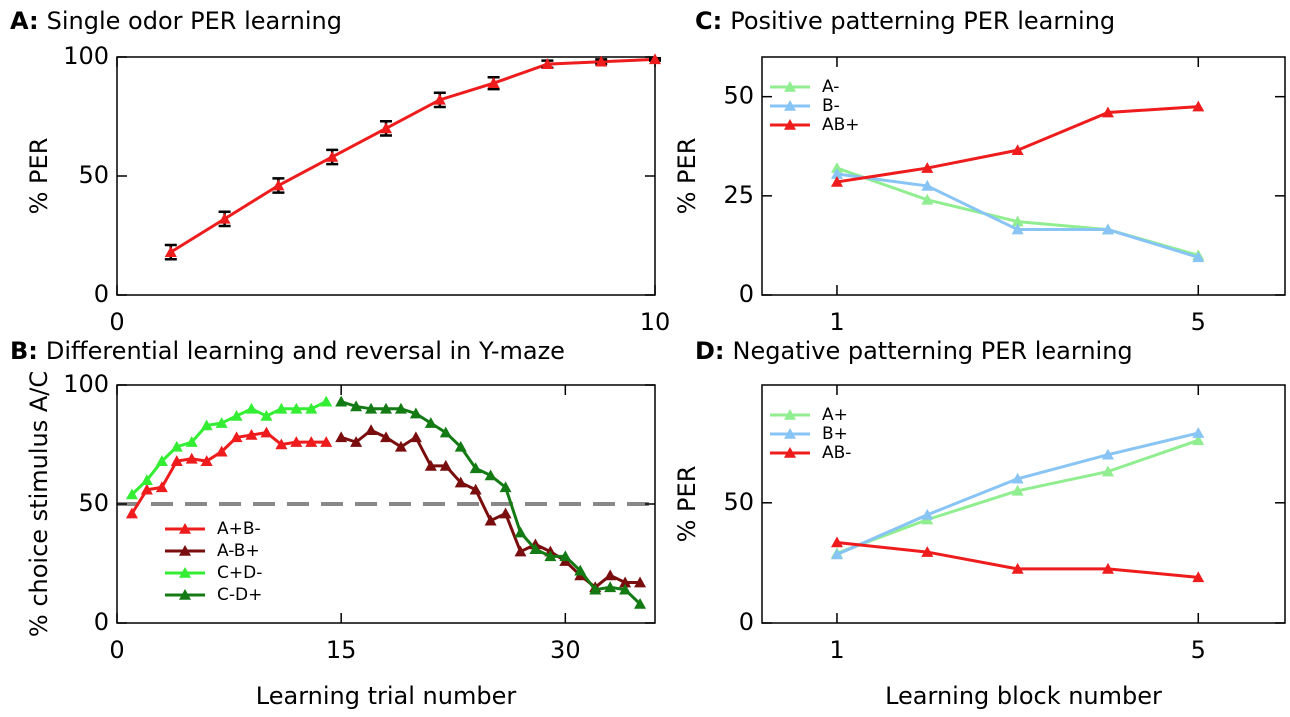  Describe the element at coordinates (655, 322) in the screenshot. I see `x-tick-label: 10` at that location.